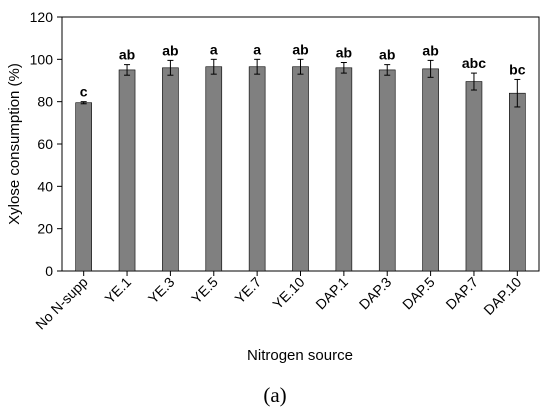 This screenshot has width=550, height=413. What do you see at coordinates (300, 355) in the screenshot?
I see `x-axis-title: Nitrogen source` at bounding box center [300, 355].